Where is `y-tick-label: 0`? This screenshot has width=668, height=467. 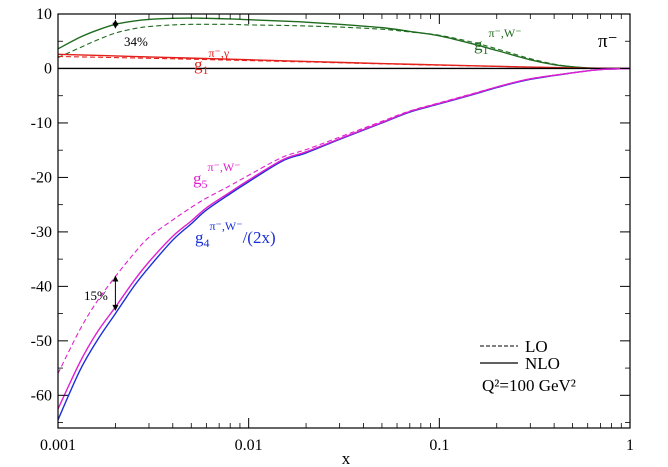 y-tick-label: 0 is located at coordinates (48, 68).